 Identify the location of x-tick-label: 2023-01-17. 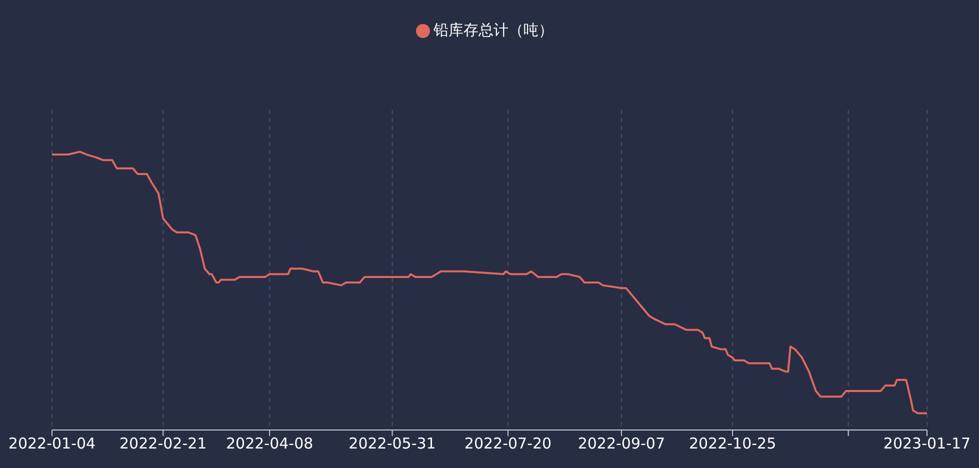
(927, 443).